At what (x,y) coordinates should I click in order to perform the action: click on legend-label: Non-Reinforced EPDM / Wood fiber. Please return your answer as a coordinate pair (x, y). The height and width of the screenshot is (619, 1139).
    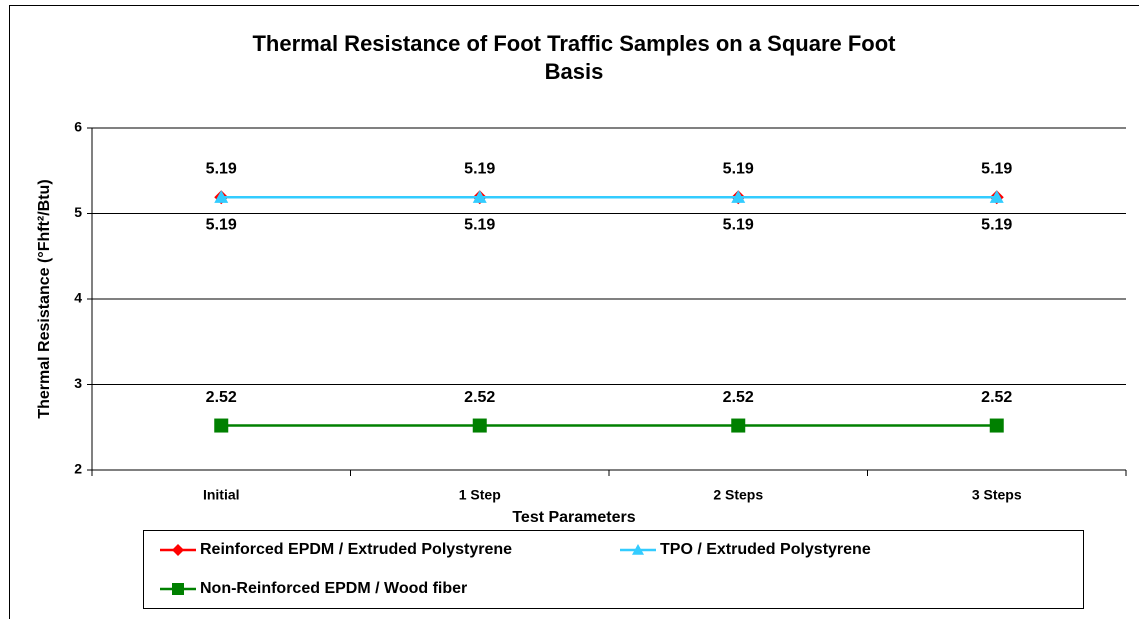
    Looking at the image, I should click on (333, 588).